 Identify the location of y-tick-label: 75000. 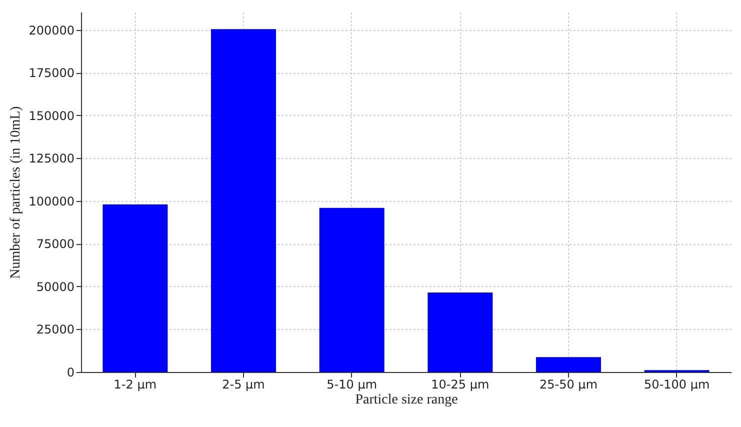
(55, 244).